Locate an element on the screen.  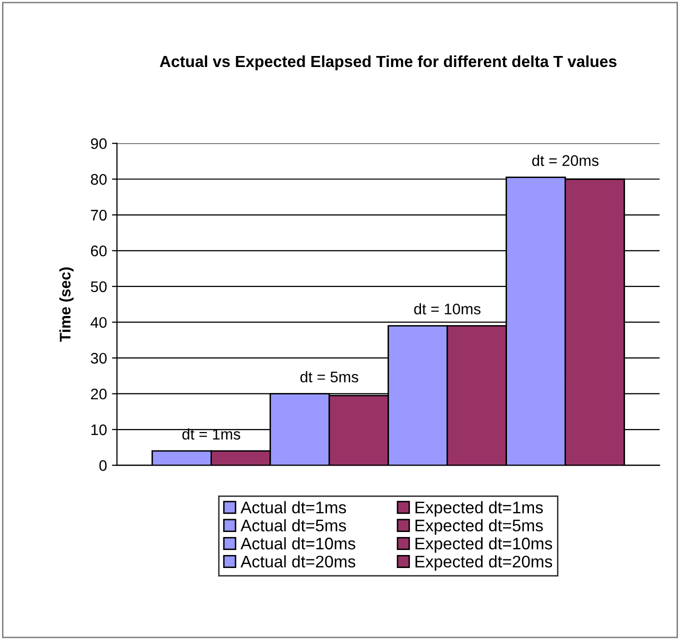
legend-label: Actual dt=5ms is located at coordinates (293, 525).